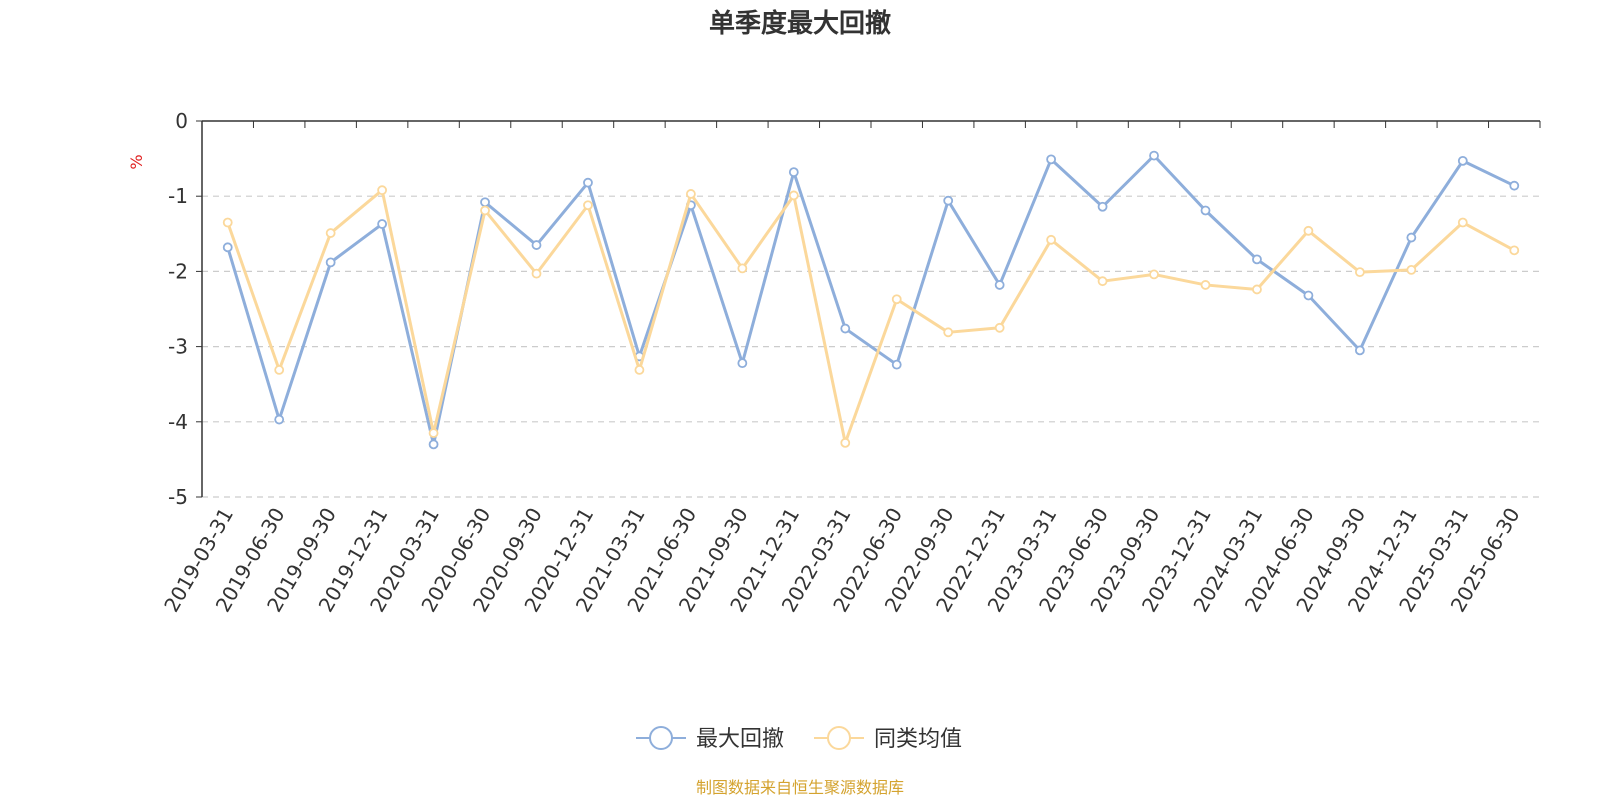 Image resolution: width=1600 pixels, height=800 pixels. What do you see at coordinates (800, 787) in the screenshot?
I see `data-source-note: 制图数据来自恒生聚源数据库` at bounding box center [800, 787].